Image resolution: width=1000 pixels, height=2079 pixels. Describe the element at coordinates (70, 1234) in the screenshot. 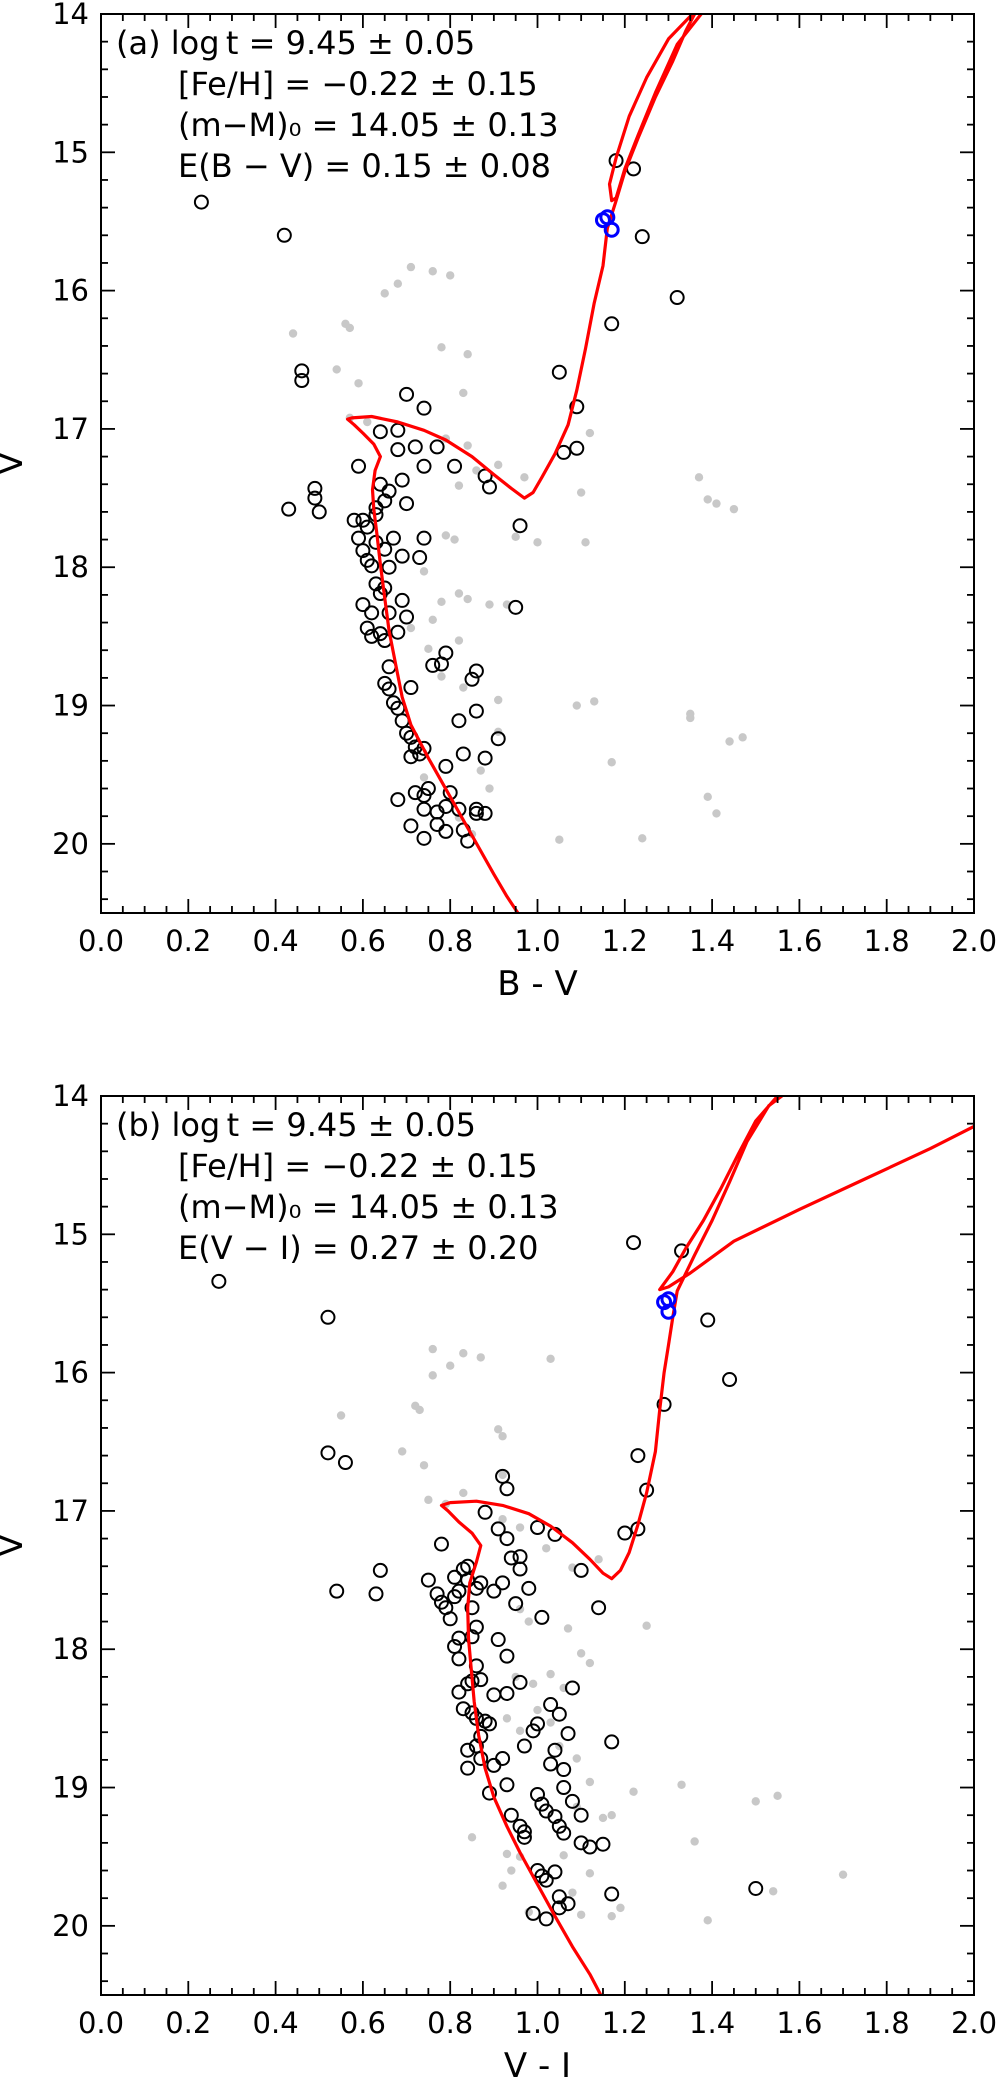

I see `y-tick-label: 15` at that location.